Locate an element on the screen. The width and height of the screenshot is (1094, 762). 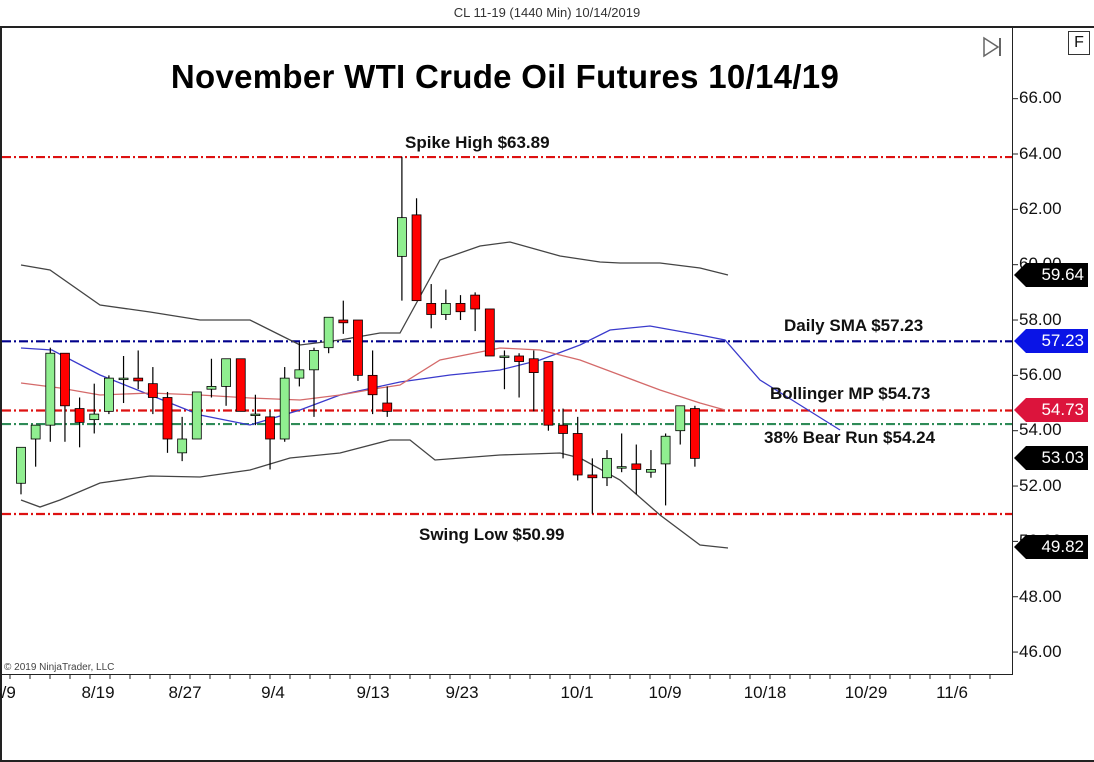
y-tick-label: 56.00 is located at coordinates (1040, 374).